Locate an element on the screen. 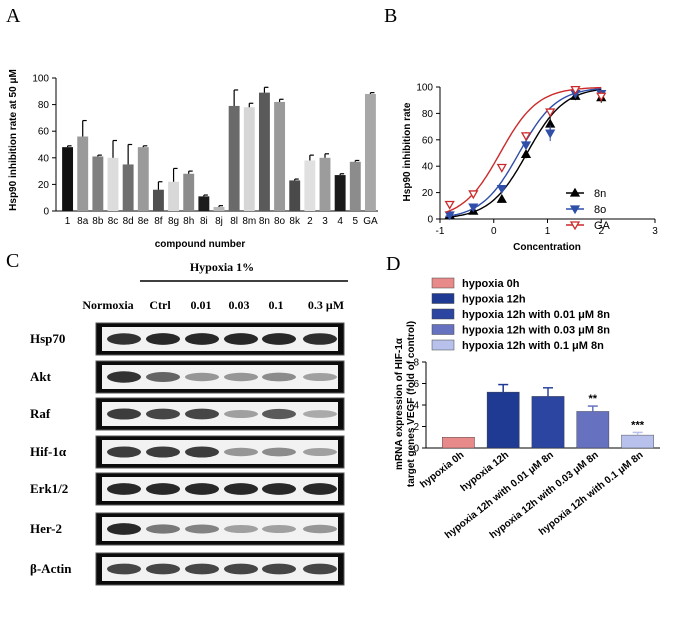 Image resolution: width=685 pixels, height=621 pixels. panel-b-y-axis-label: Hsp90 inhibition rate is located at coordinates (407, 151).